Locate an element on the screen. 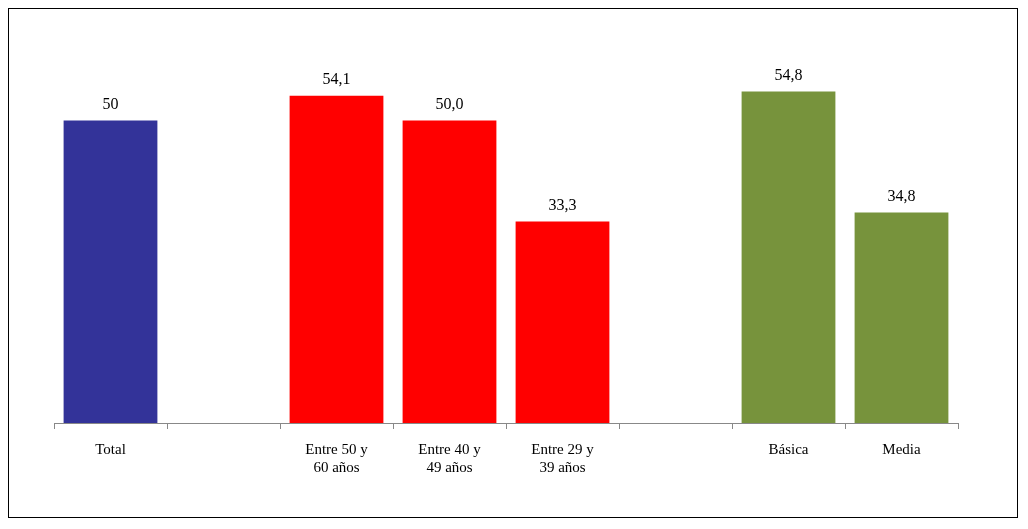 The height and width of the screenshot is (529, 1028). x-tick-label: Básica is located at coordinates (788, 448).